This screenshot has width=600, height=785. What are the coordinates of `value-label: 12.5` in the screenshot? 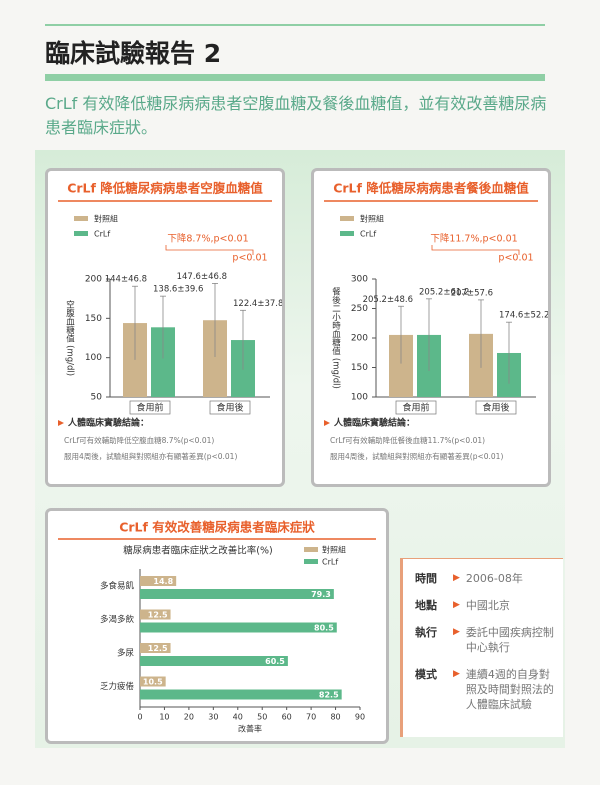 It's located at (158, 648).